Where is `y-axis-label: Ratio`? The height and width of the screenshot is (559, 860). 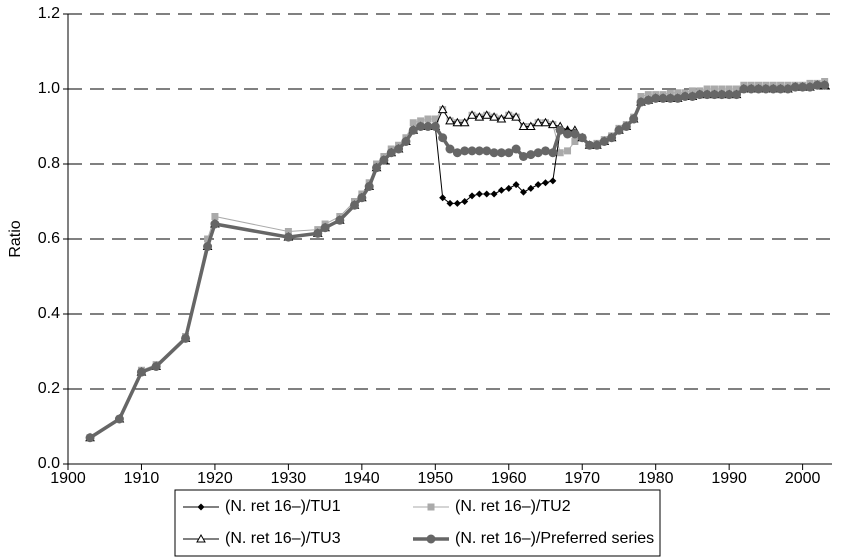
y-axis-label: Ratio is located at coordinates (15, 238).